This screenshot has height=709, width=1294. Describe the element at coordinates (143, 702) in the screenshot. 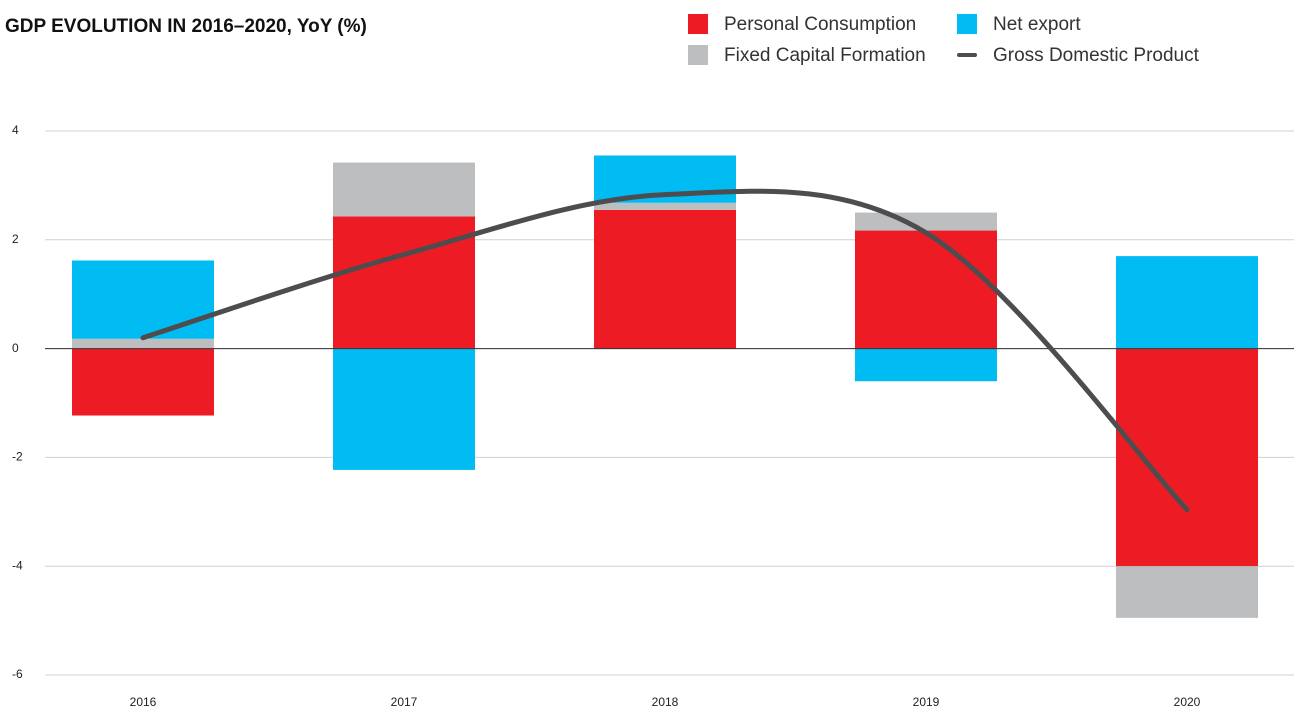

I see `x-tick-label: 2016` at that location.